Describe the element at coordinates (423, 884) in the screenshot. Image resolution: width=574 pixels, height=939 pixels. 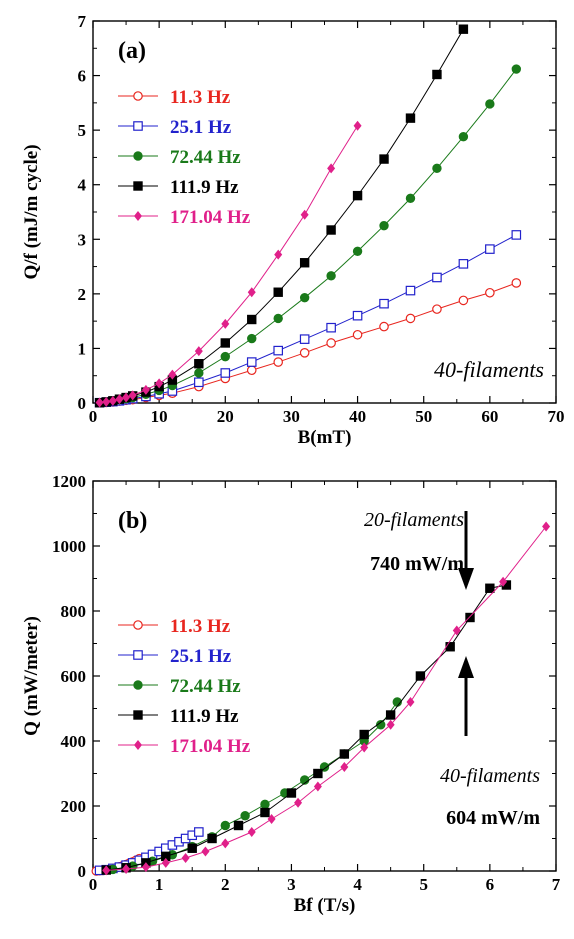
I see `x-tick-label: 5` at that location.